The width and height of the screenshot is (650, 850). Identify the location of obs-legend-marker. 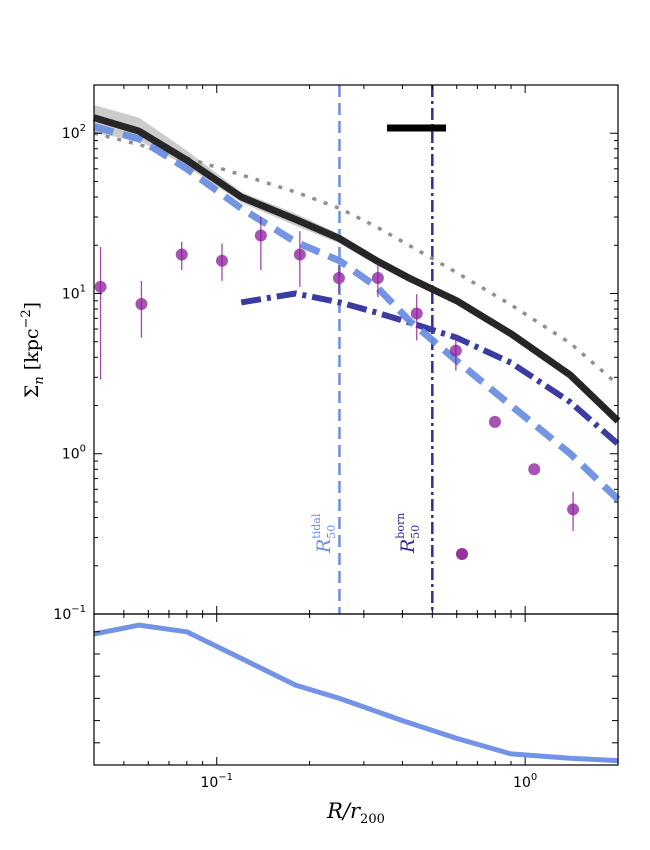
(462, 554).